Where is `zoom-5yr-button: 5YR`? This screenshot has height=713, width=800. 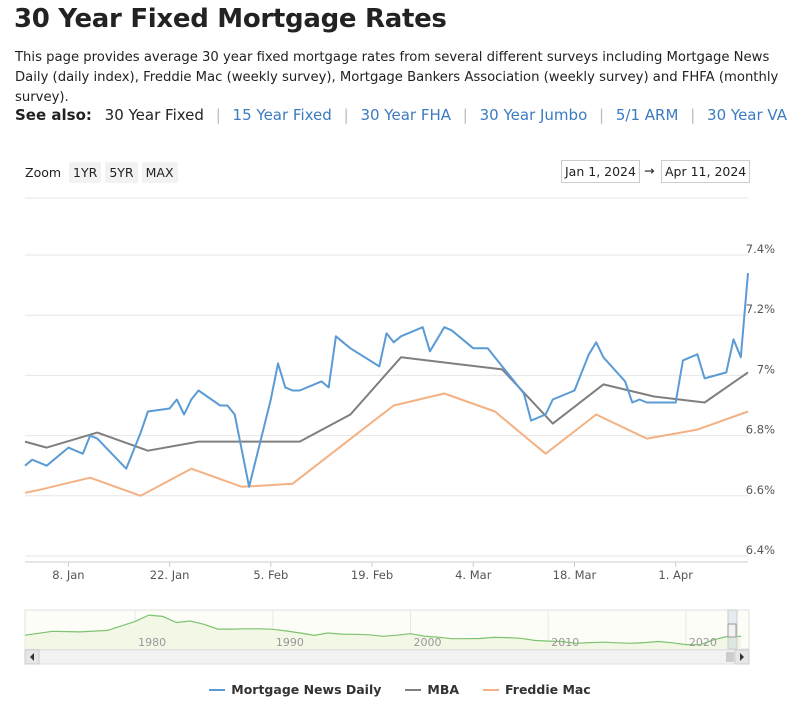
zoom-5yr-button: 5YR is located at coordinates (121, 172).